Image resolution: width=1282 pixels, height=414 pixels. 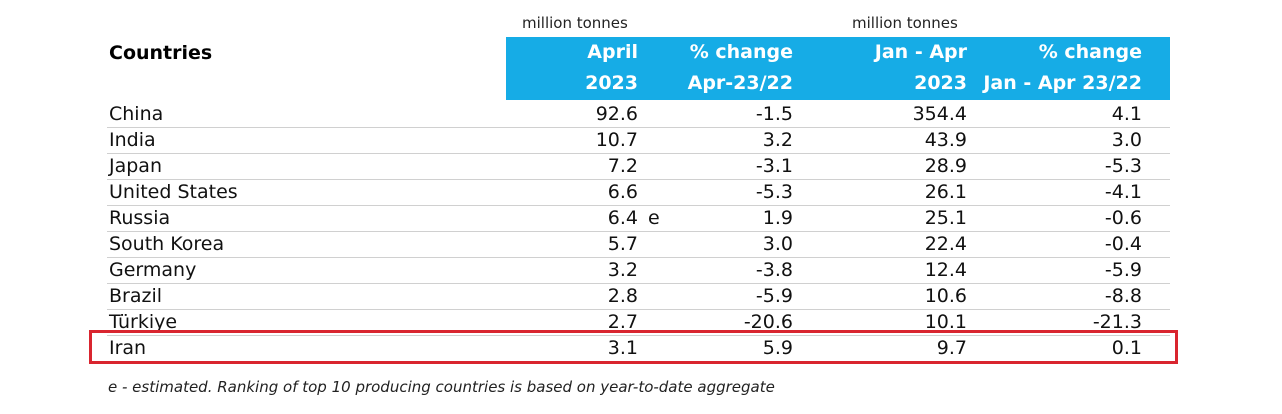 I want to click on country-name: Germany, so click(x=153, y=270).